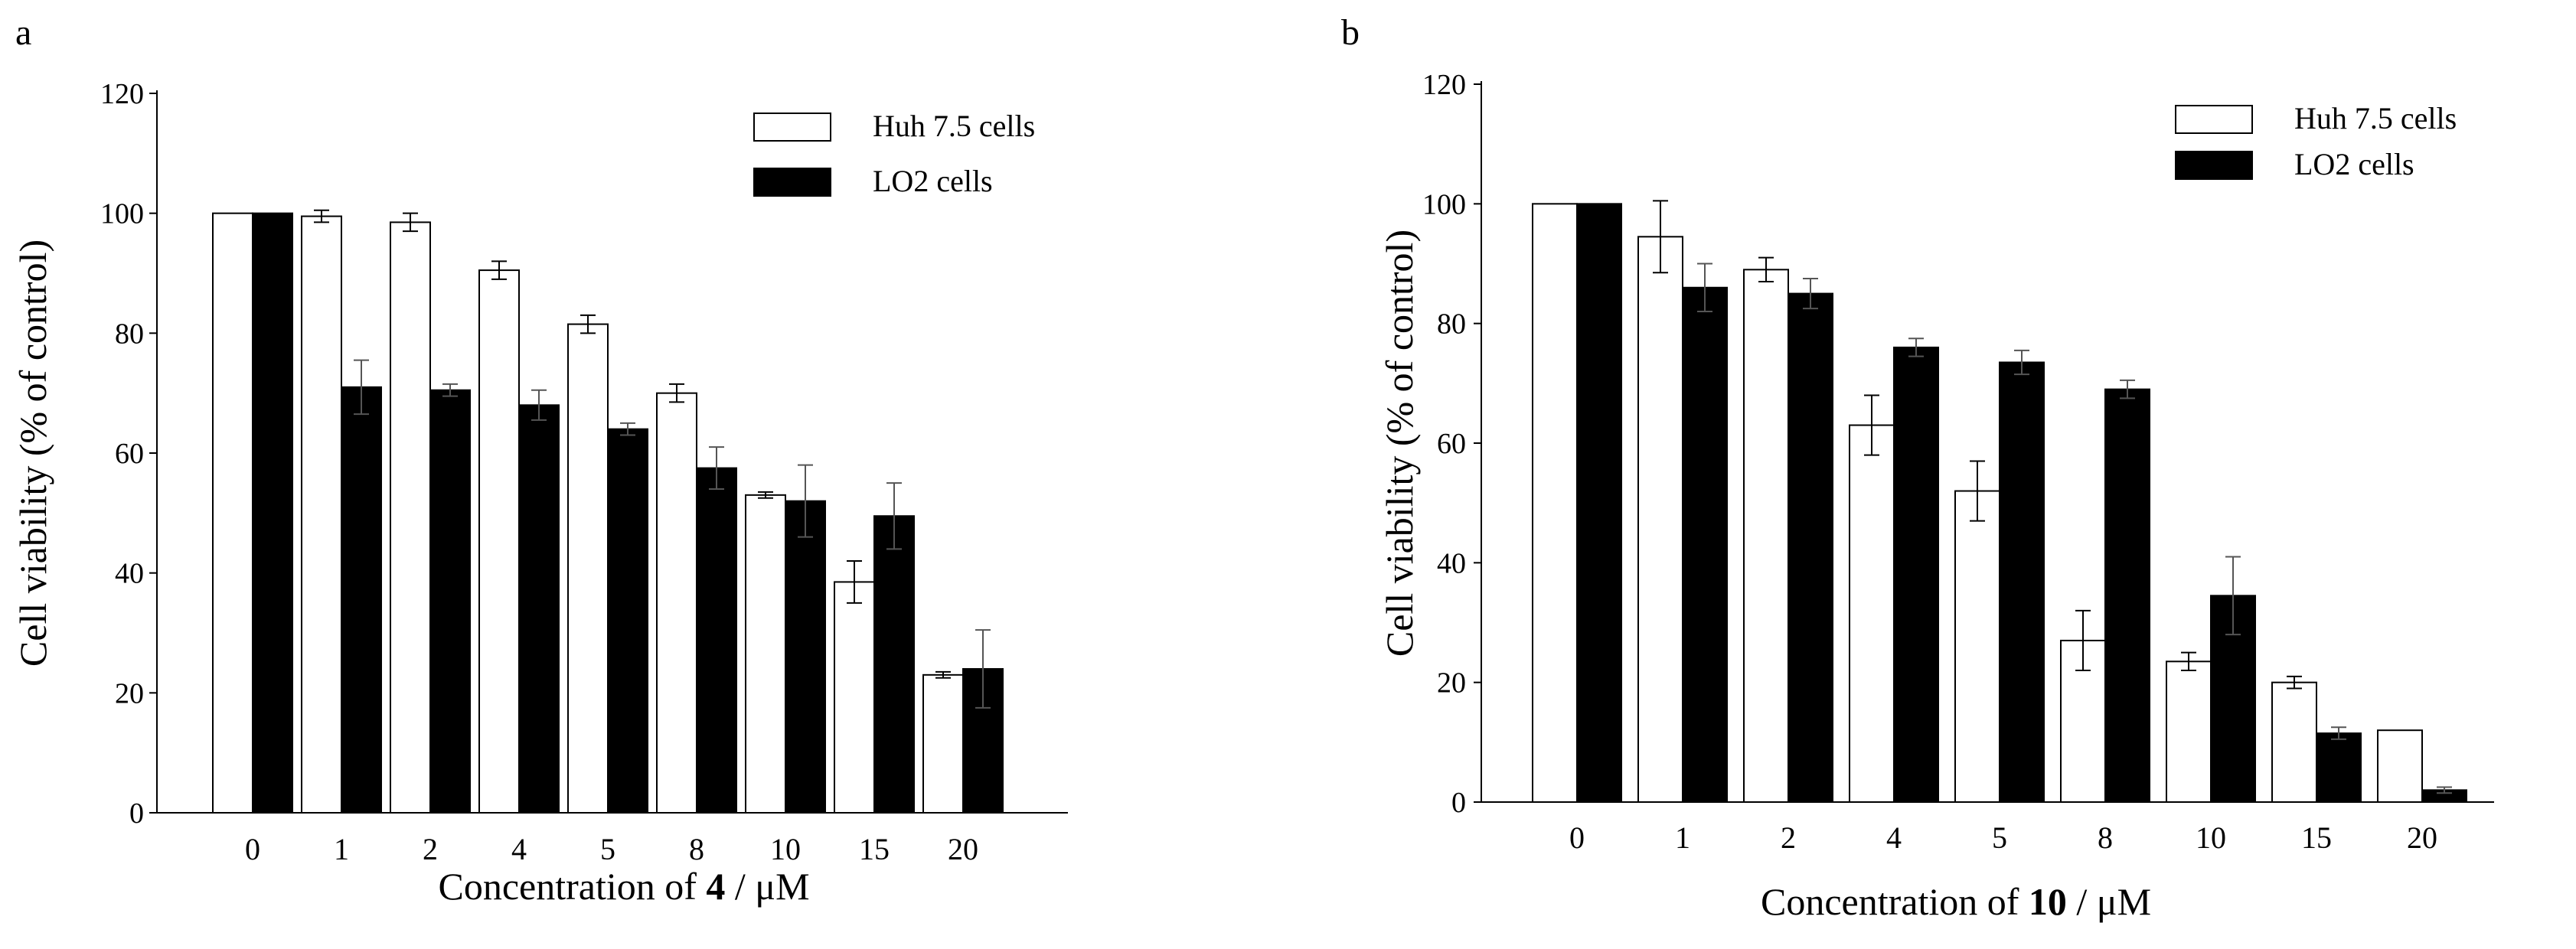 The width and height of the screenshot is (2576, 949). I want to click on x-tick-label: 20, so click(963, 849).